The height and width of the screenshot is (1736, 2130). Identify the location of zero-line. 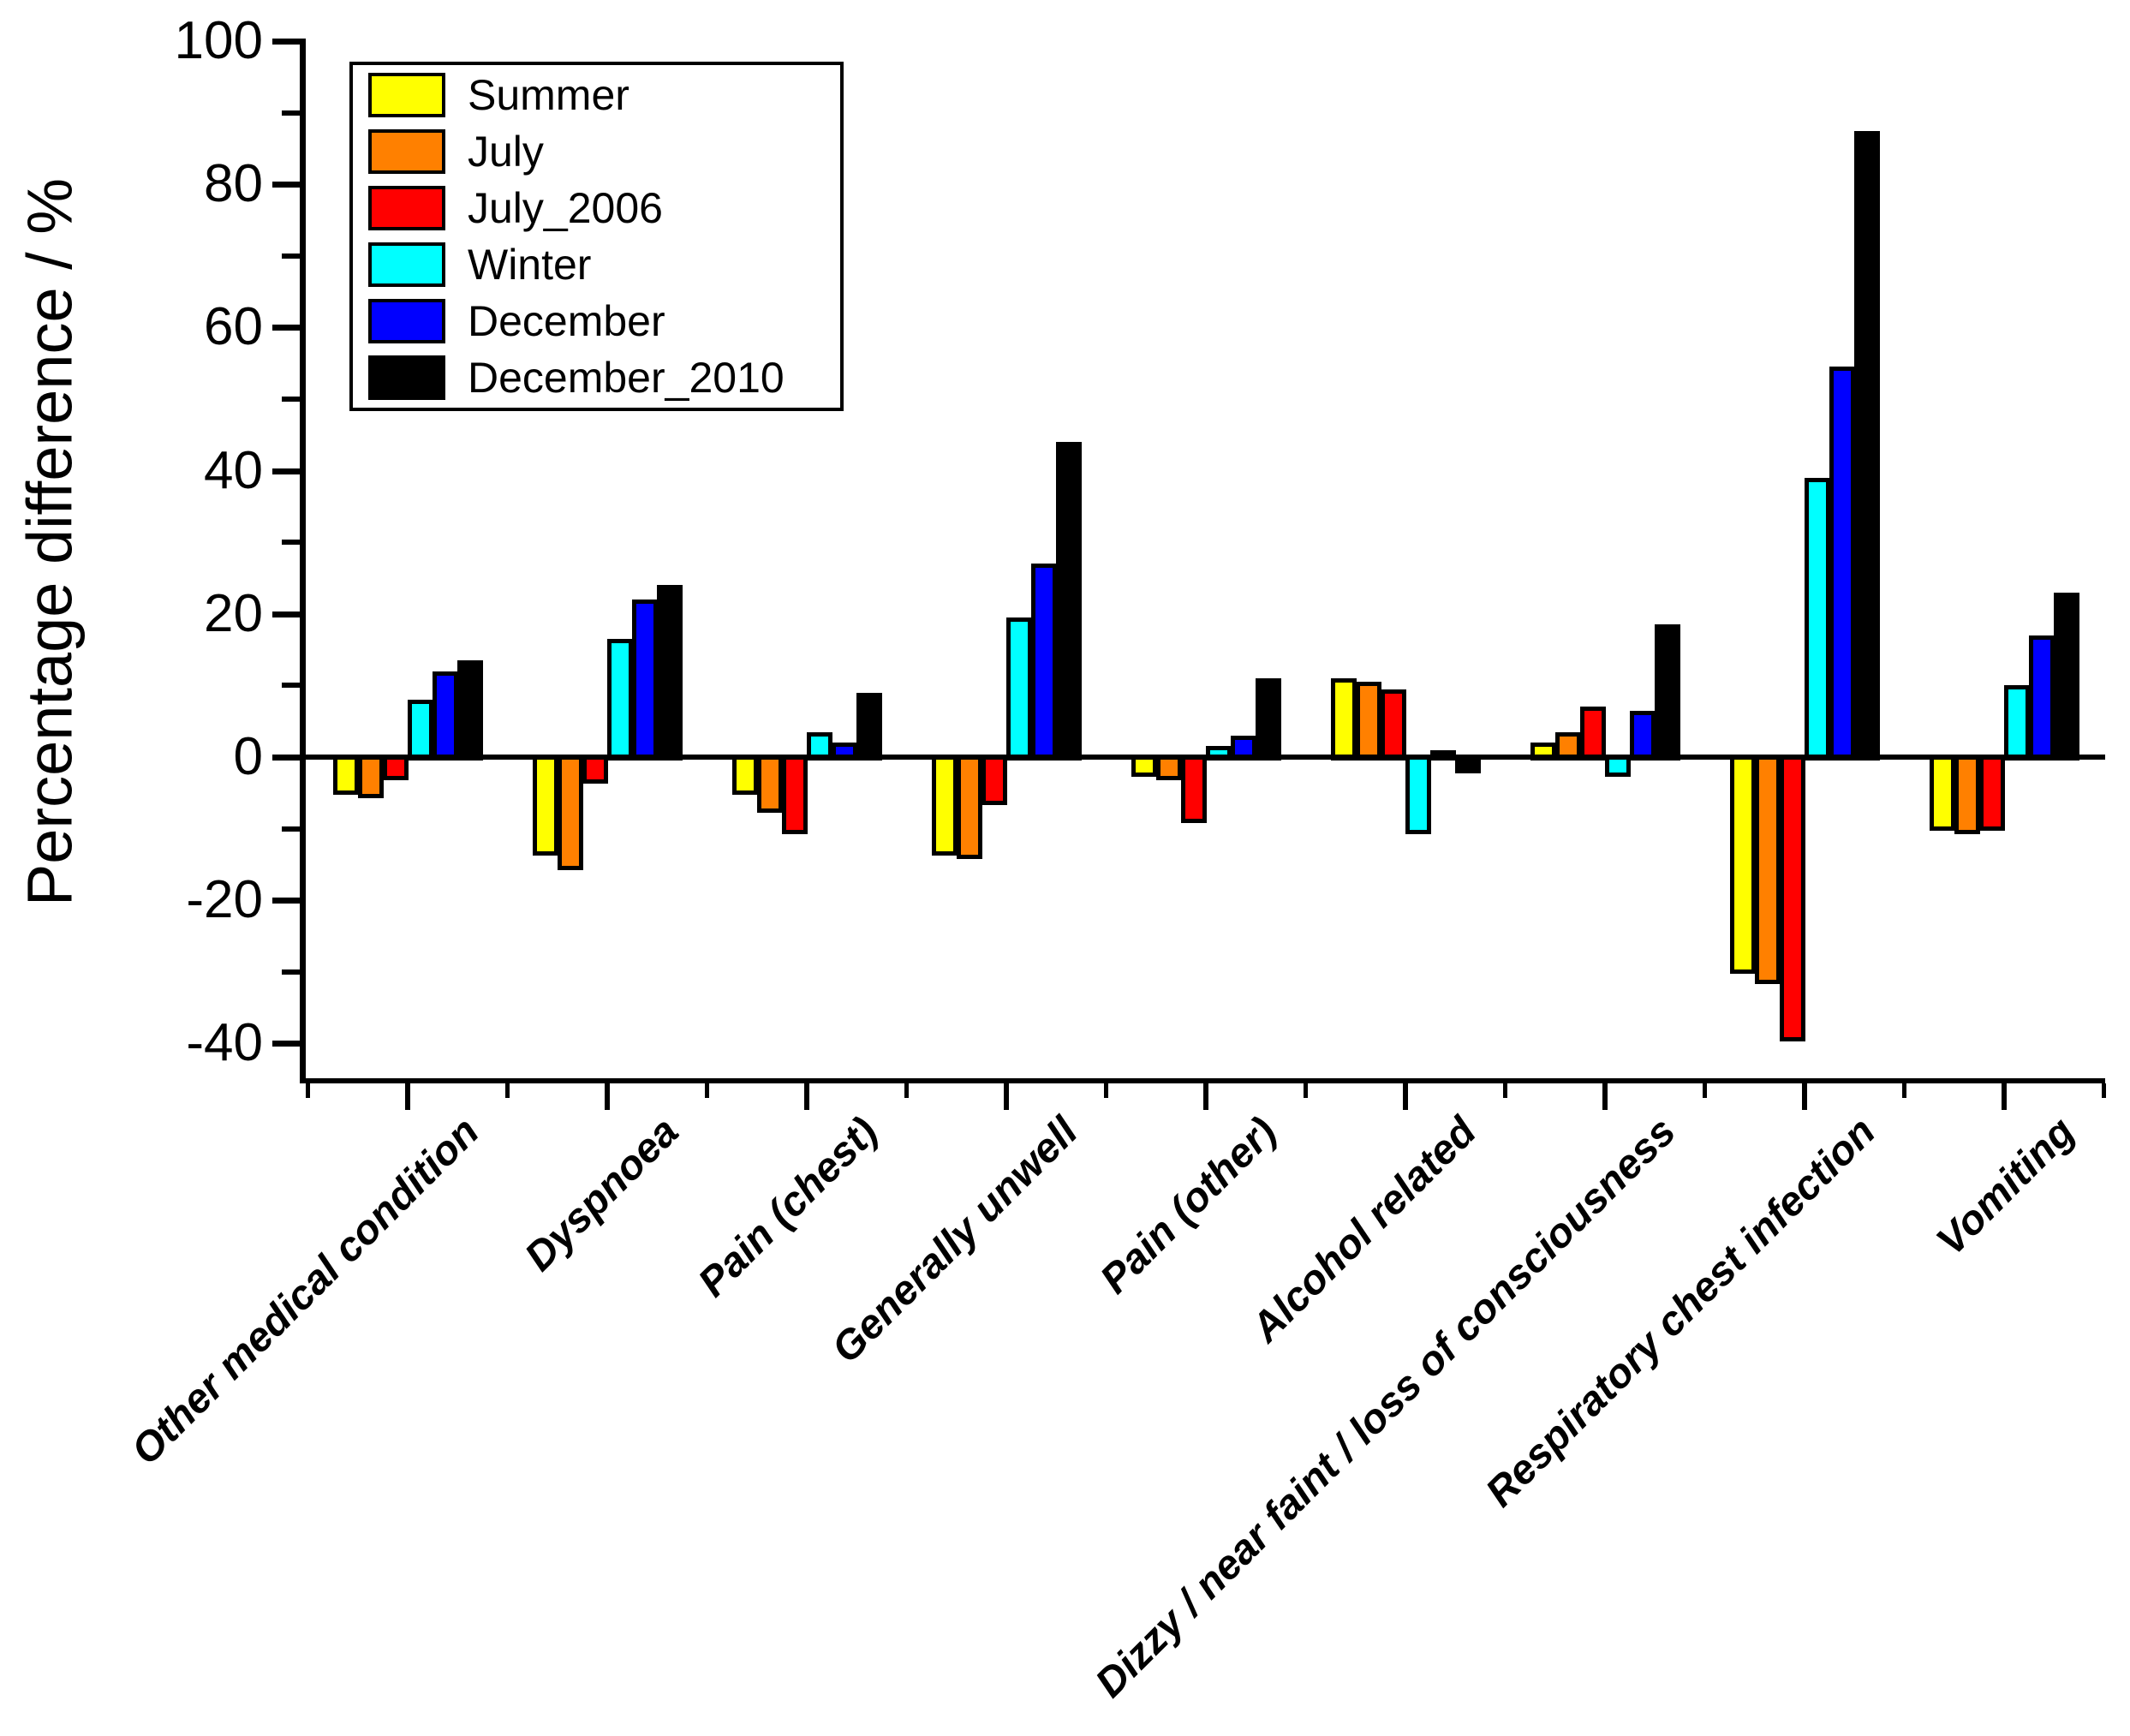
(1205, 757).